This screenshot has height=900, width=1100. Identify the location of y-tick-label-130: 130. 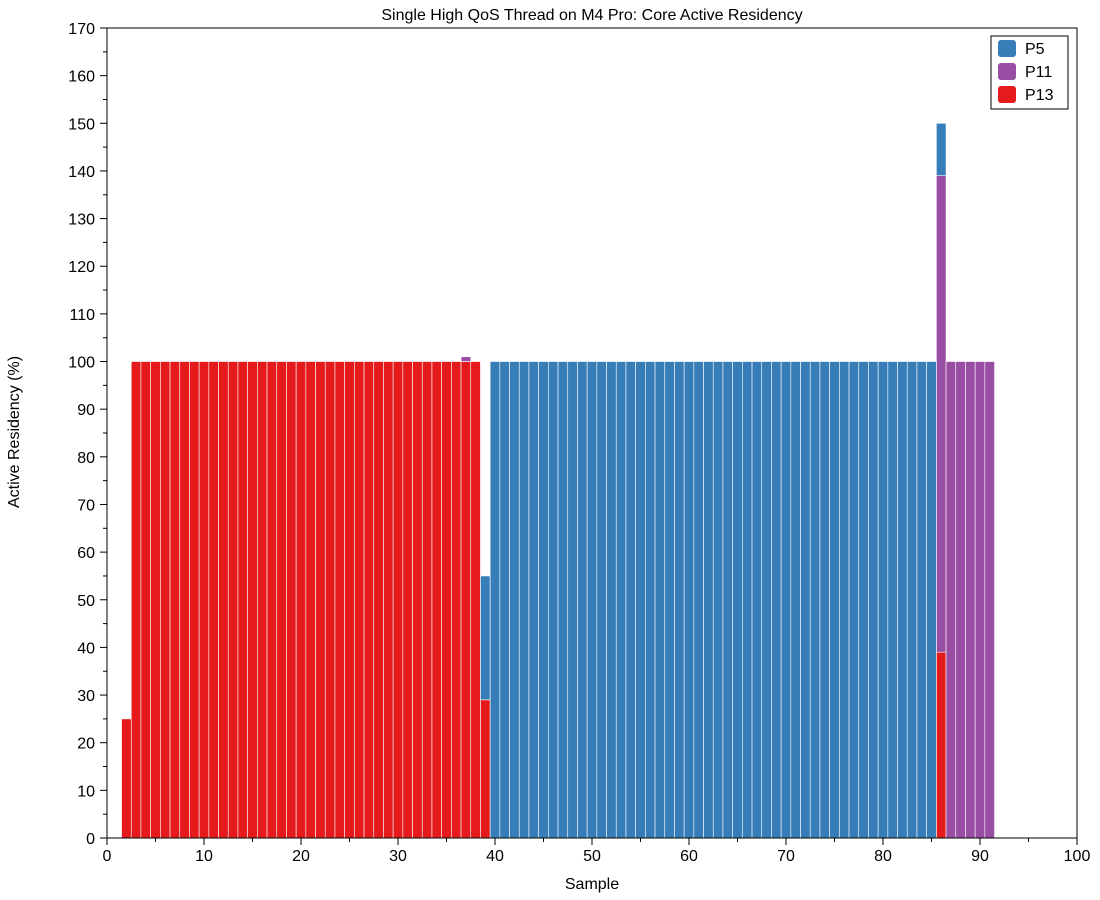
(81, 220).